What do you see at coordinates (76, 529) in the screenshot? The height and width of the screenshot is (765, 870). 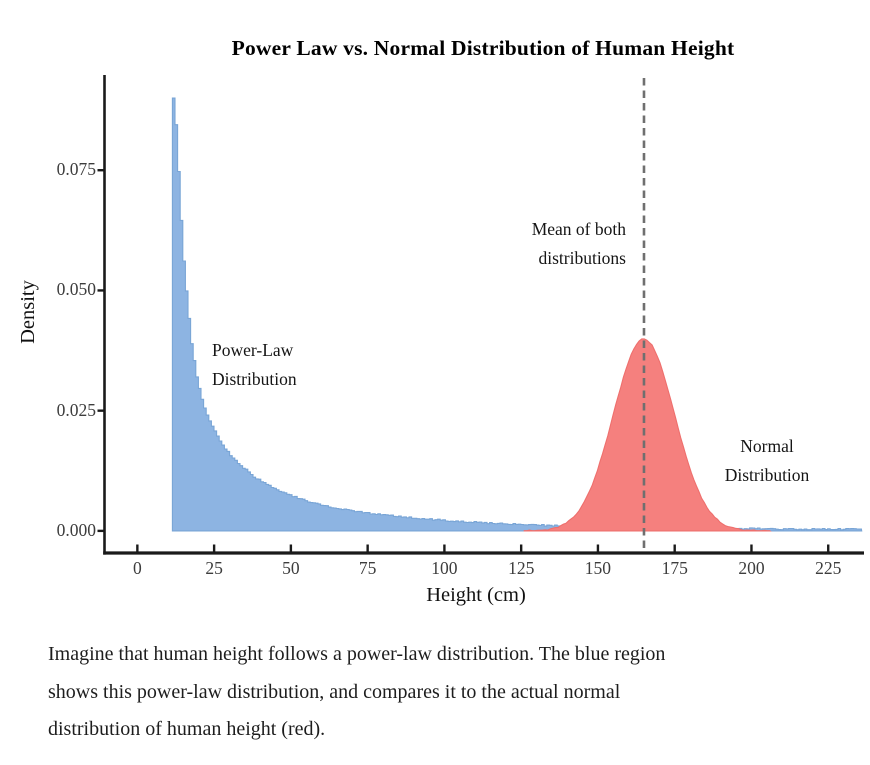 I see `y-tick-label: 0.000` at bounding box center [76, 529].